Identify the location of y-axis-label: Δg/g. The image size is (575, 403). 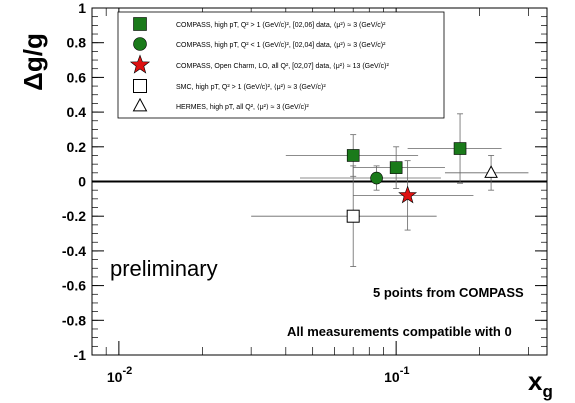
(33, 62).